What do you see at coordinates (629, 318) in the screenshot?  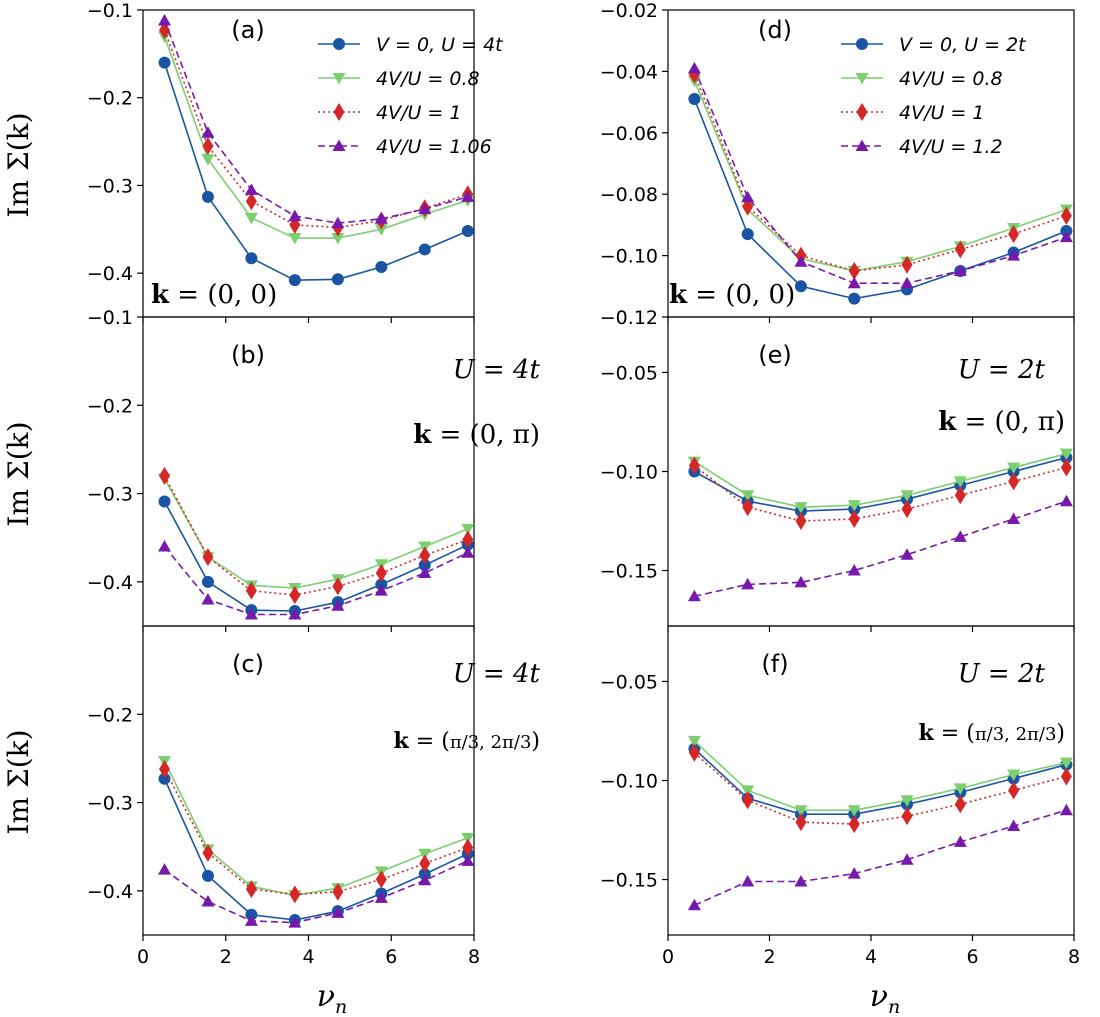 I see `y-tick-label-d: −0.12` at bounding box center [629, 318].